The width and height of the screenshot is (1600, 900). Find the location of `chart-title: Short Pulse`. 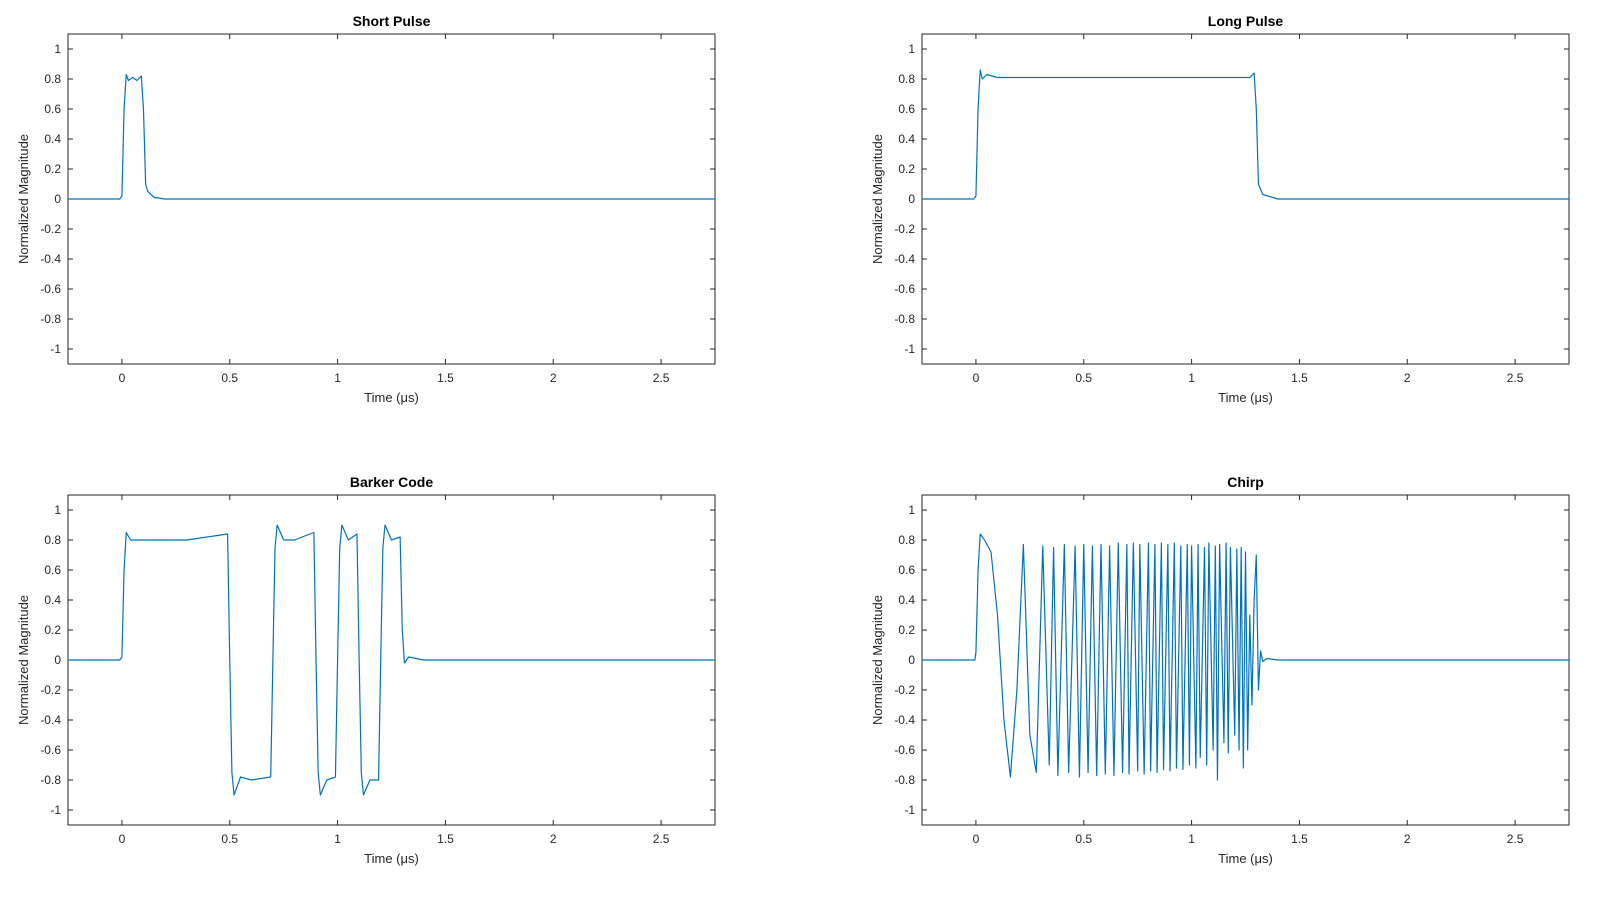

chart-title: Short Pulse is located at coordinates (392, 21).